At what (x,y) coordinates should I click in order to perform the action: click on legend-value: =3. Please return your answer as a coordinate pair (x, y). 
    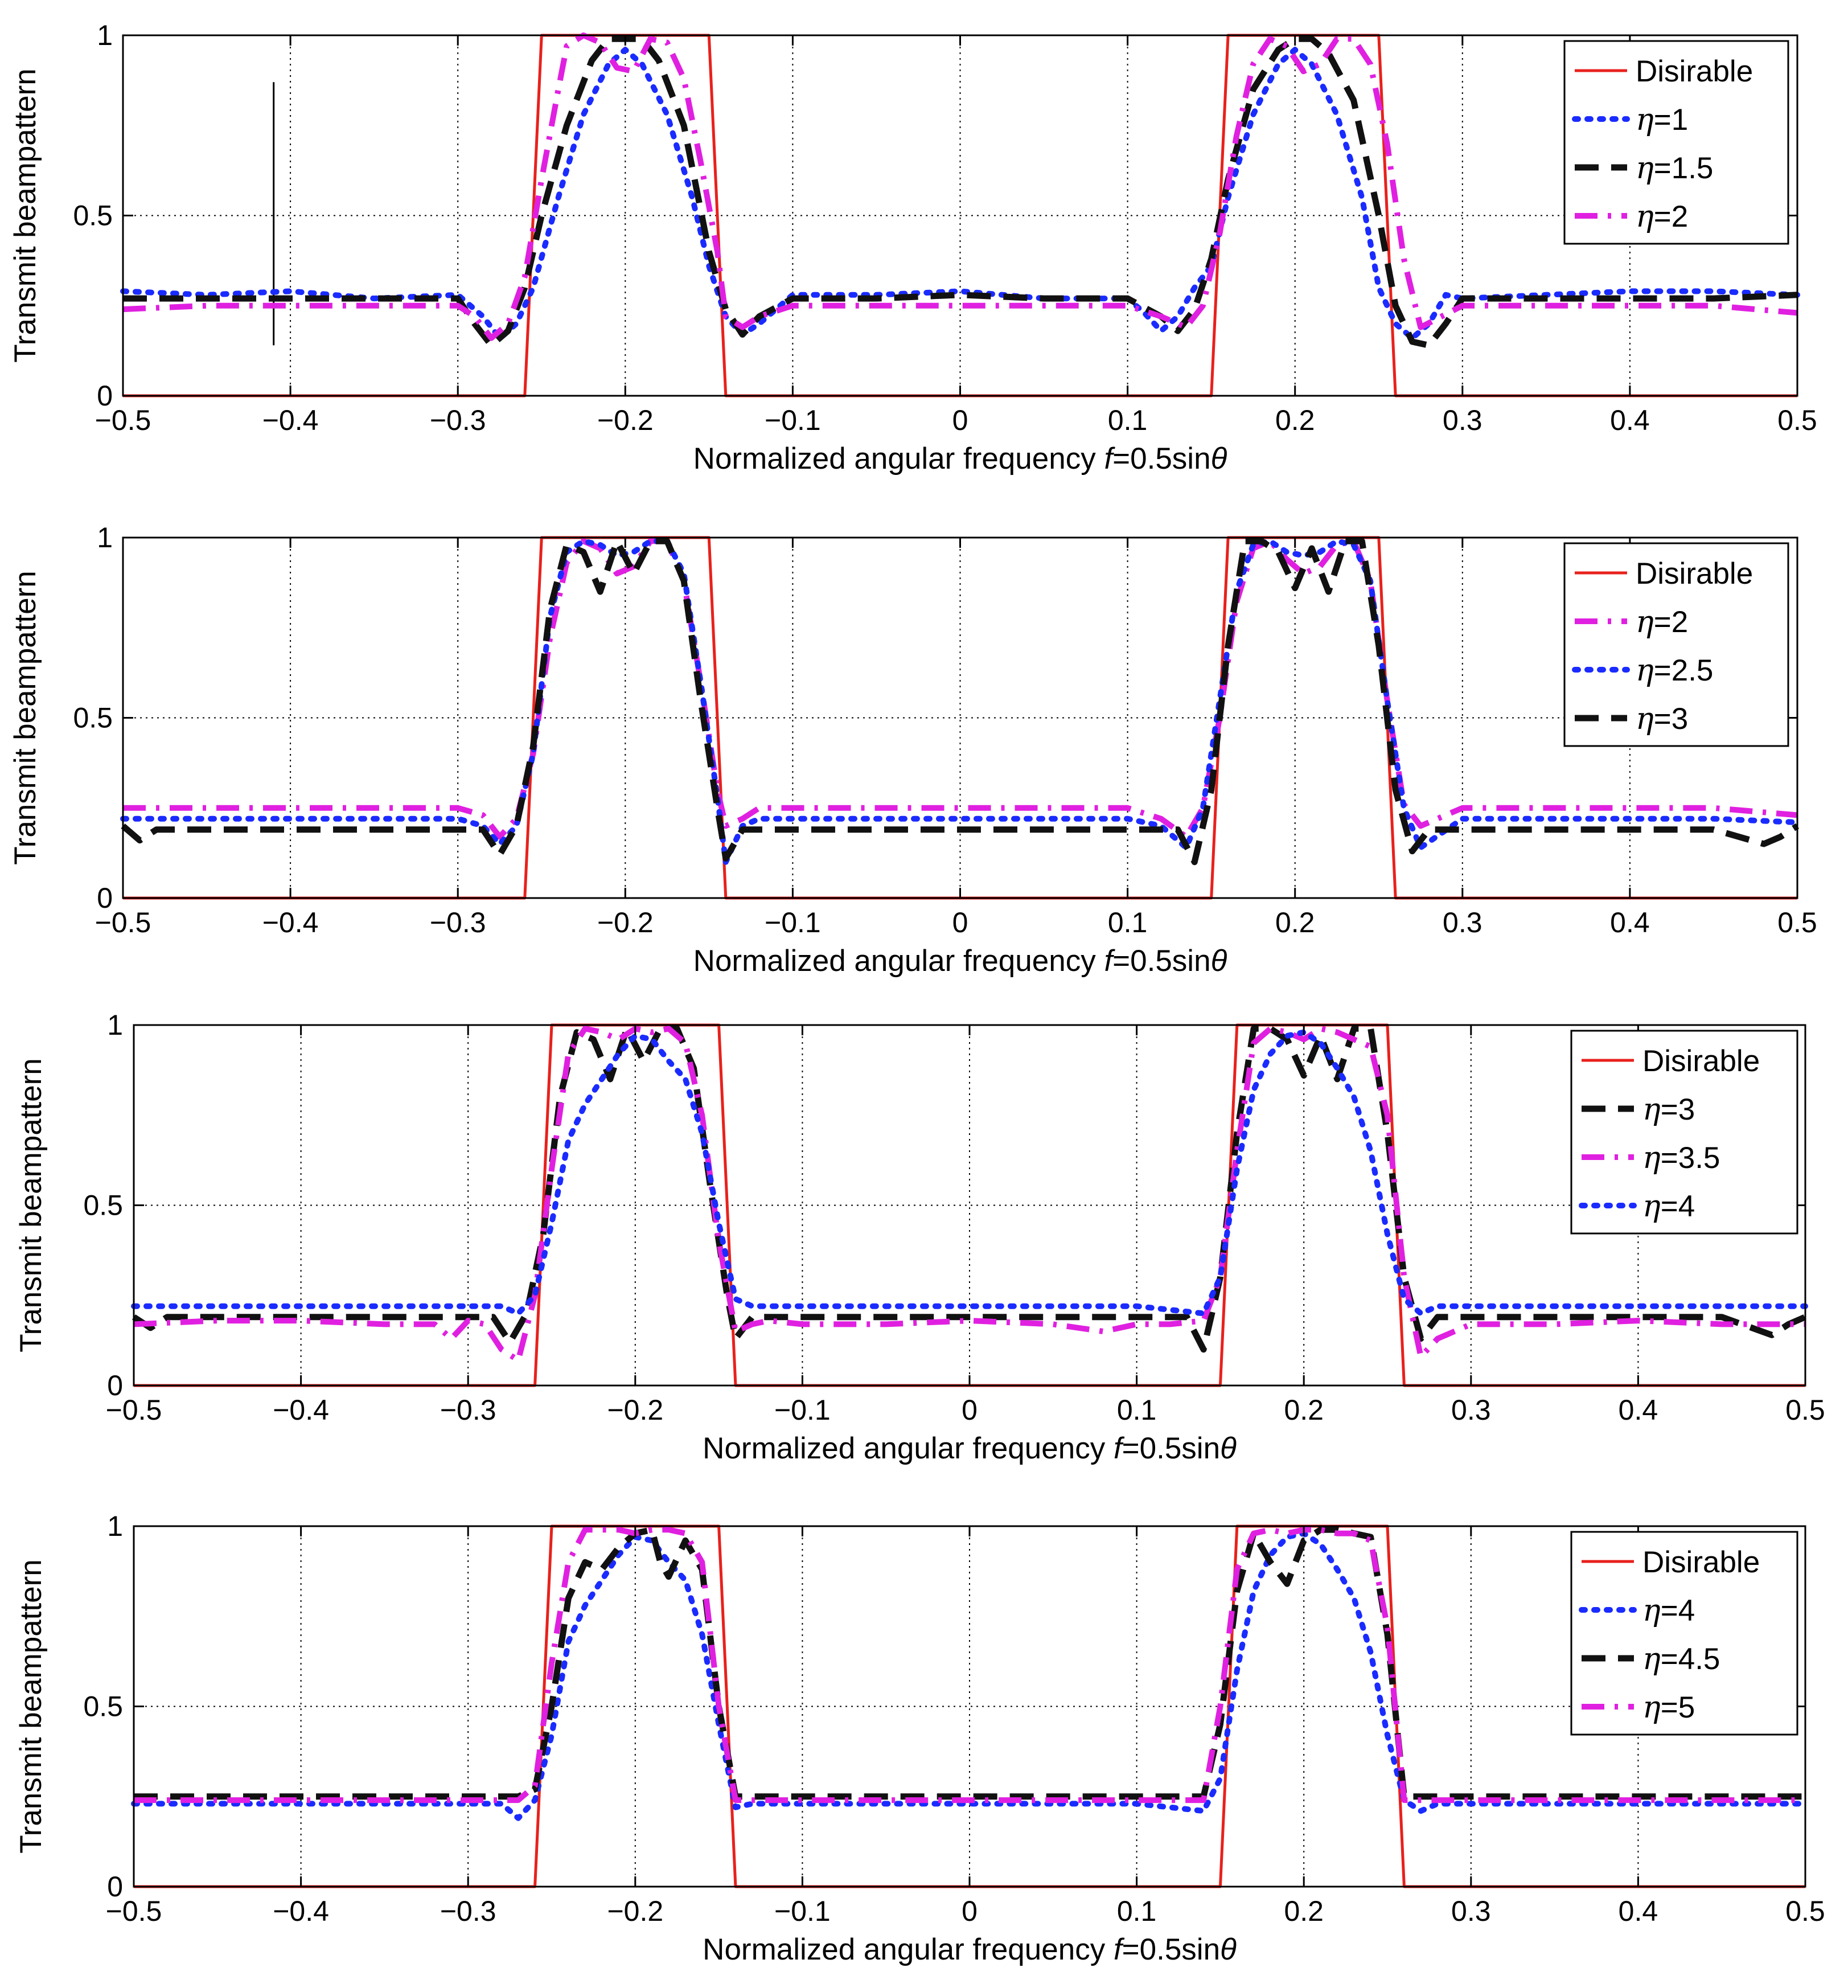
    Looking at the image, I should click on (1671, 719).